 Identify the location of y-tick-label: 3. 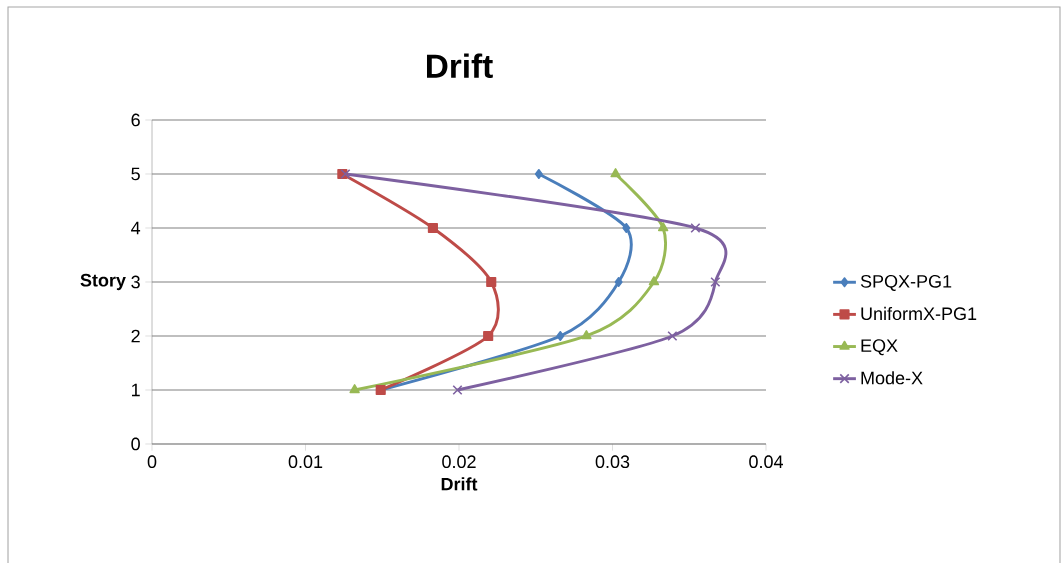
(135, 282).